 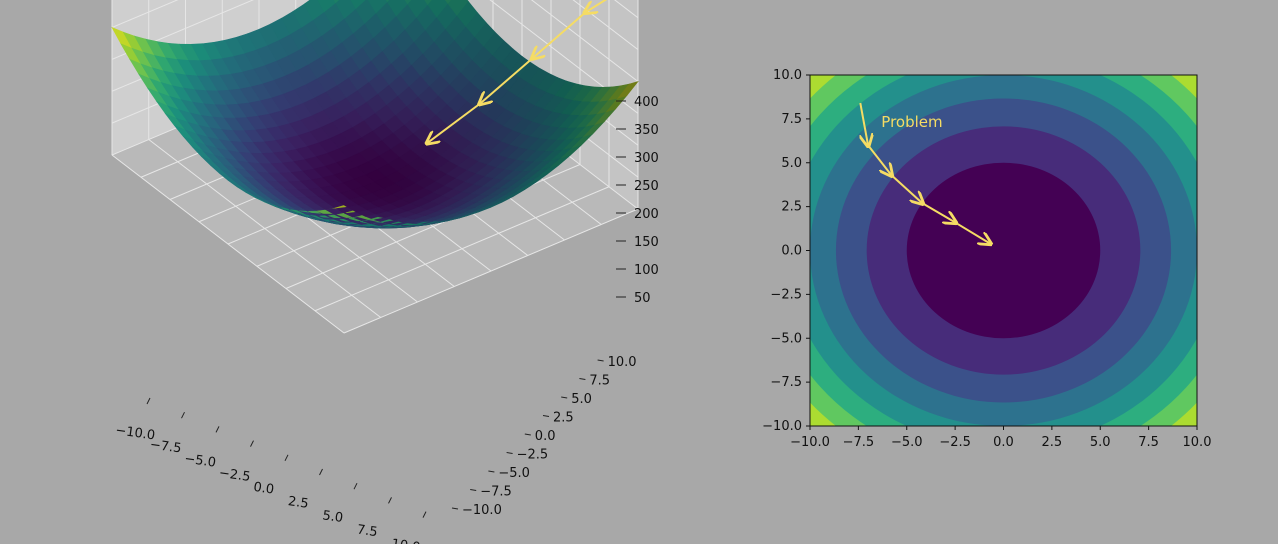 What do you see at coordinates (599, 381) in the screenshot?
I see `y-tick-label: 7.5` at bounding box center [599, 381].